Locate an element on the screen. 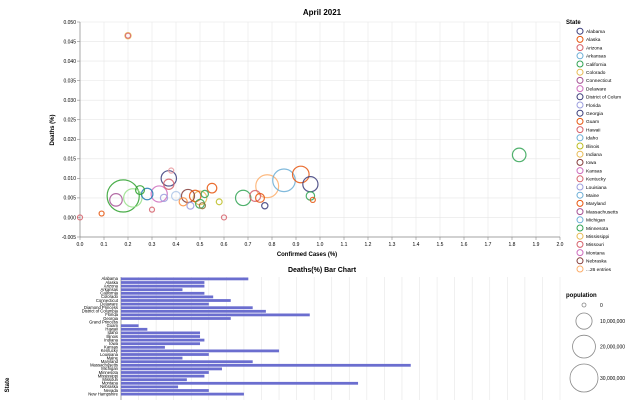 This screenshot has height=405, width=640. legend-label: Hawaii is located at coordinates (593, 130).